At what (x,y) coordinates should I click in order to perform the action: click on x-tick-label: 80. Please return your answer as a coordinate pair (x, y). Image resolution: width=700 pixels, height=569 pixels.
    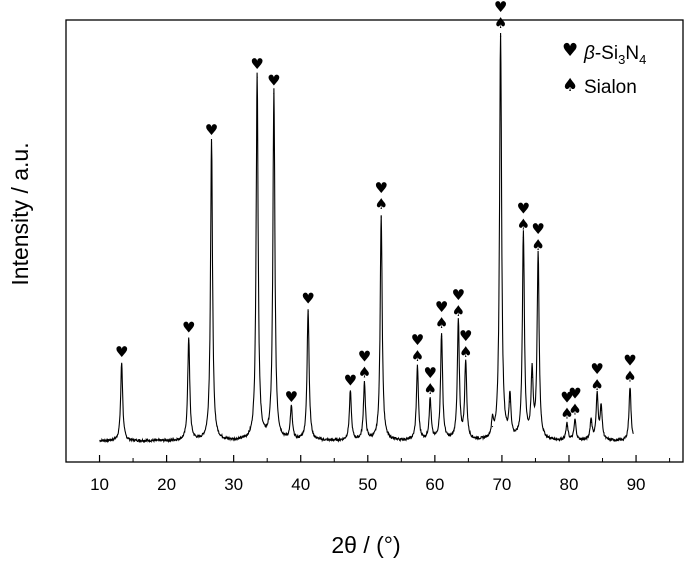
    Looking at the image, I should click on (569, 484).